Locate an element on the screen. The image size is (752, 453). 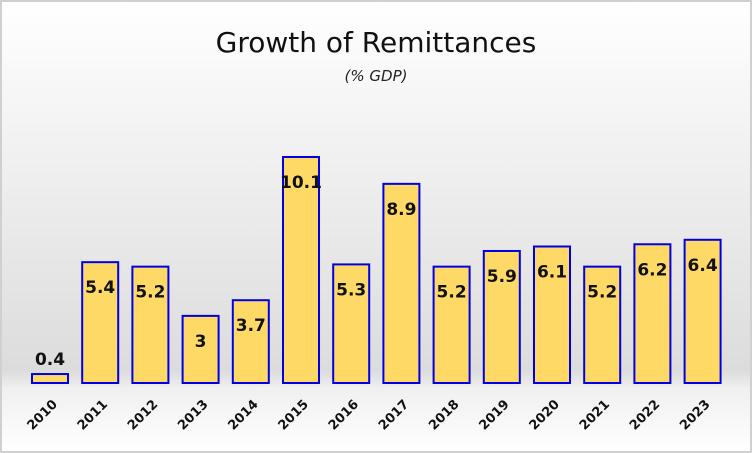
data-label-2012: 5.2 is located at coordinates (150, 293).